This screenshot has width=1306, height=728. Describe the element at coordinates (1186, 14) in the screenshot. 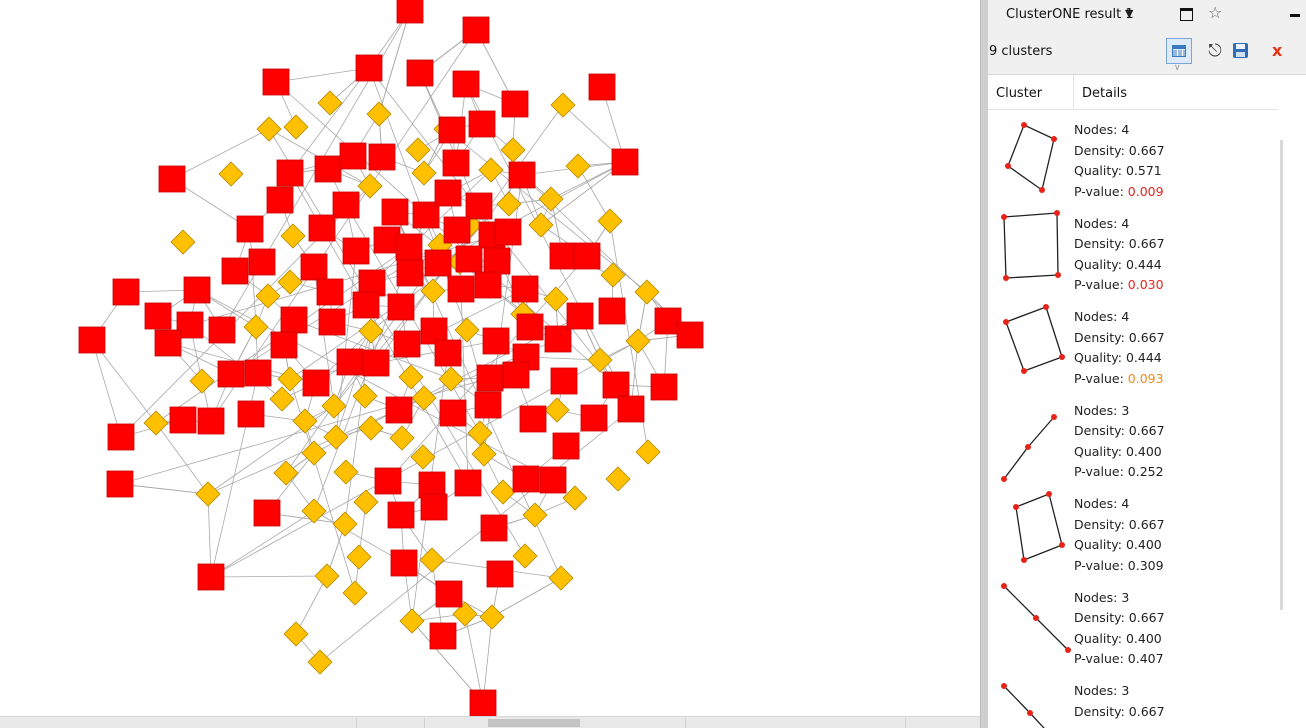

I see `float-window-icon` at that location.